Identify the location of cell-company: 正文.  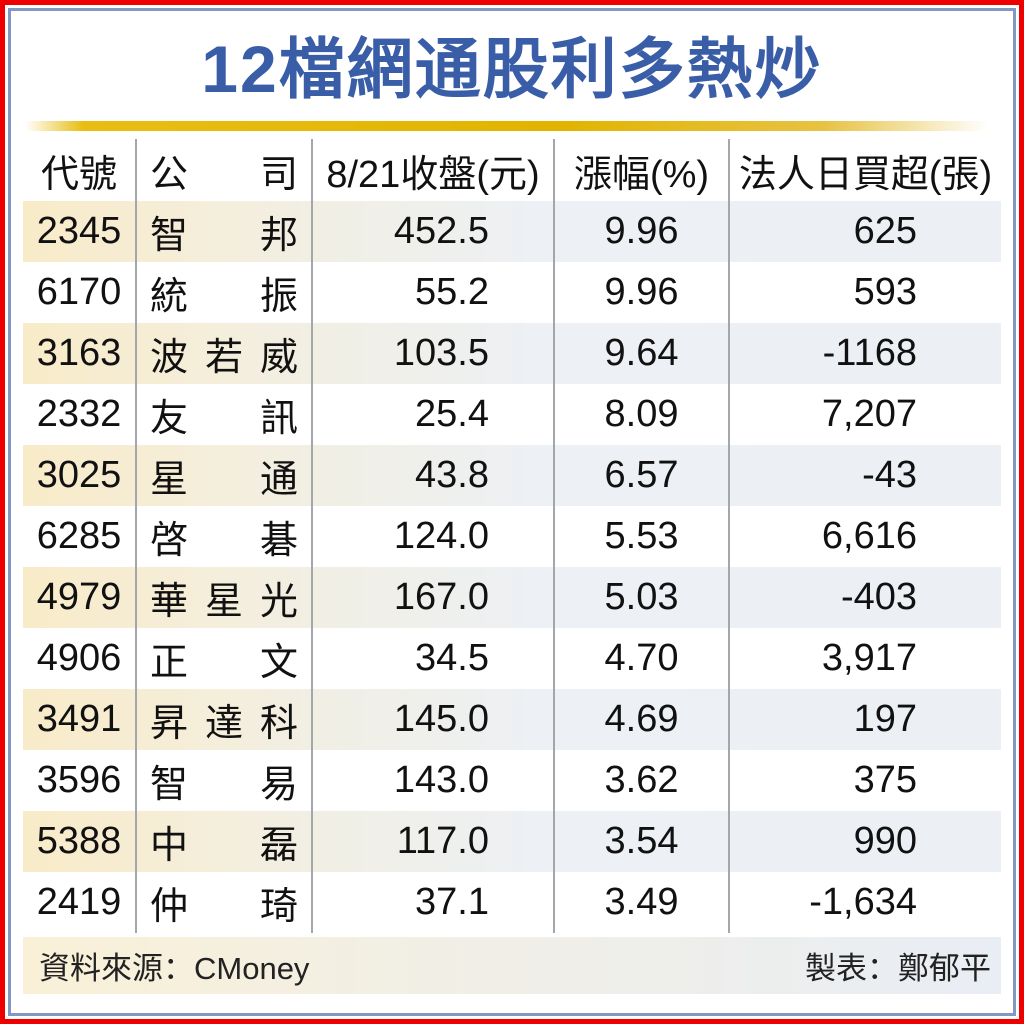
(225, 658).